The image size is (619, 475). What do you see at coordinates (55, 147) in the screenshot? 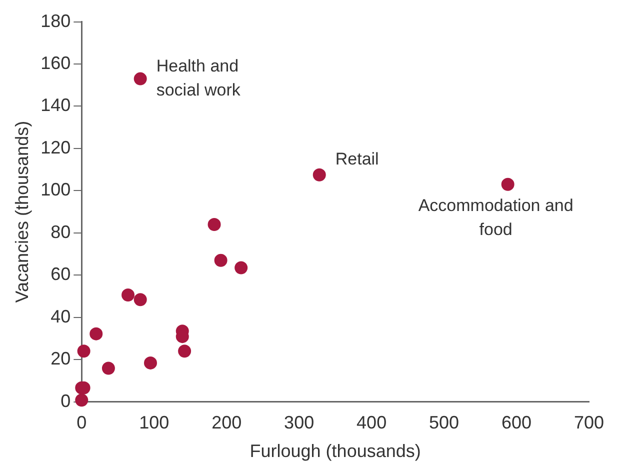
I see `y-tick-label: 120` at bounding box center [55, 147].